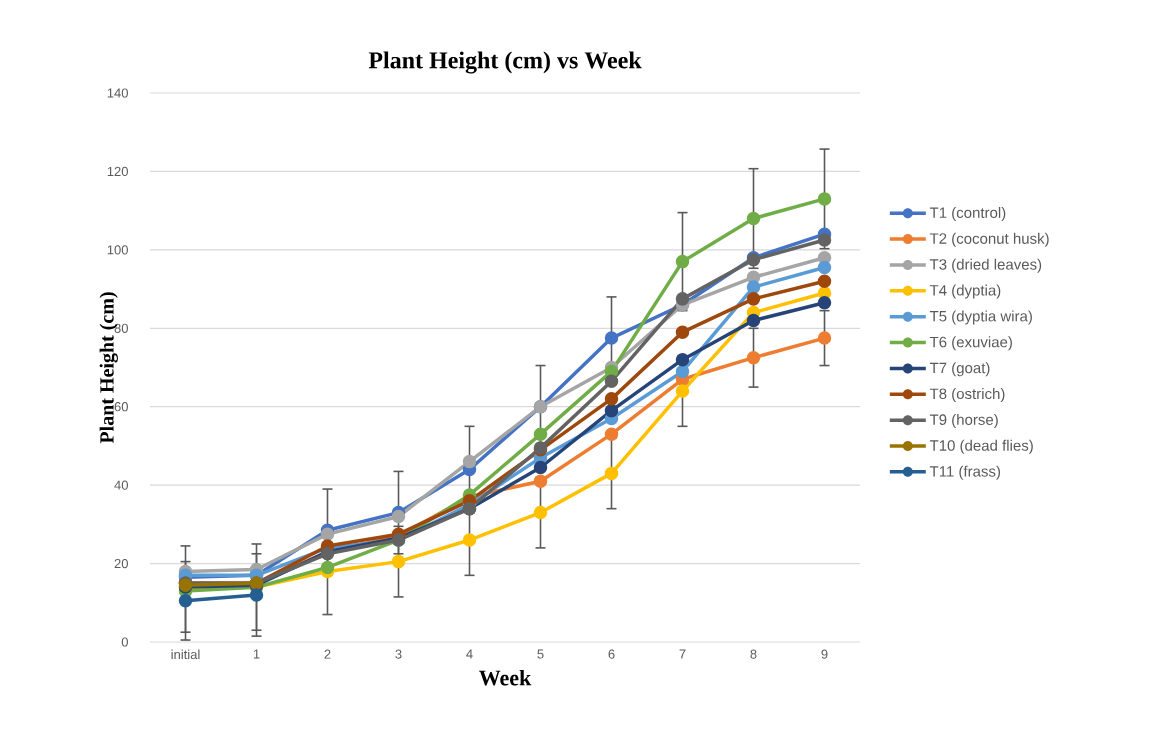  What do you see at coordinates (121, 485) in the screenshot?
I see `y-tick-label: 40` at bounding box center [121, 485].